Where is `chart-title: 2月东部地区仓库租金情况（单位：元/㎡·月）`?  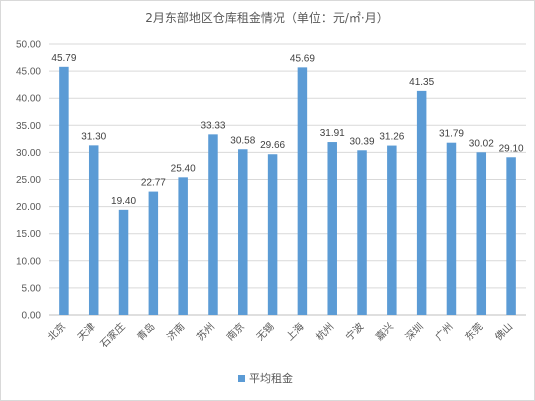 chart-title: 2月东部地区仓库租金情况（单位：元/㎡·月） is located at coordinates (267, 17).